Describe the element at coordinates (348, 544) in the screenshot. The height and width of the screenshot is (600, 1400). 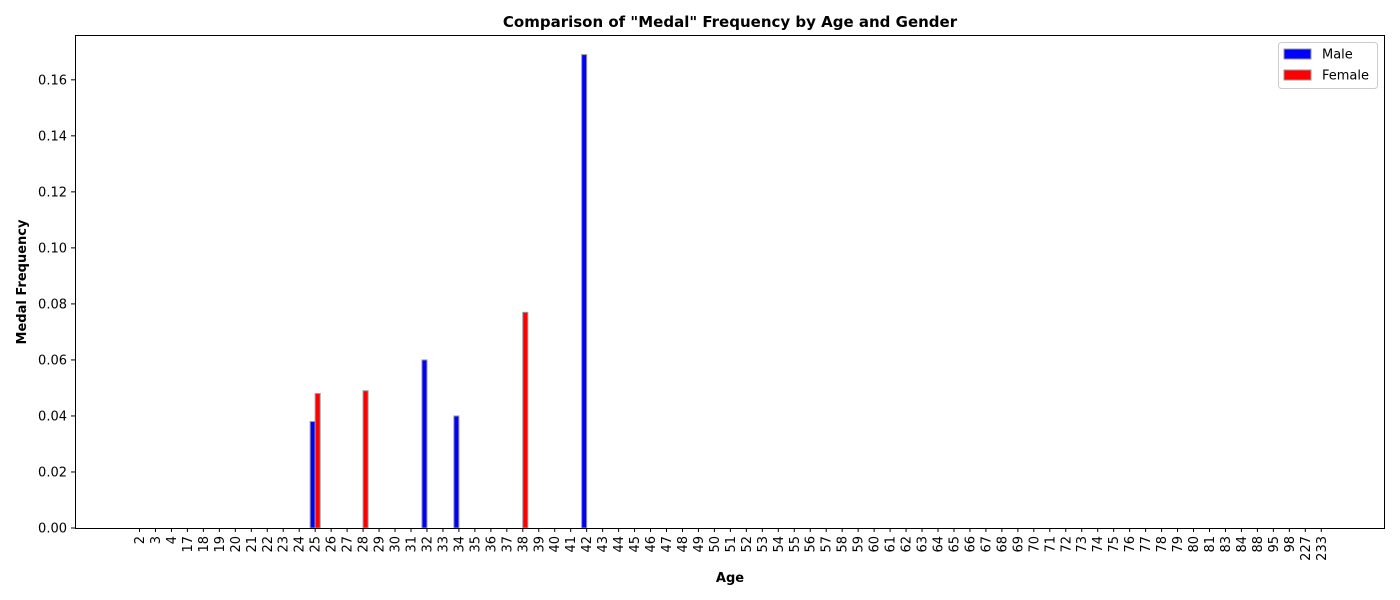
I see `x-tick-label: 27` at that location.